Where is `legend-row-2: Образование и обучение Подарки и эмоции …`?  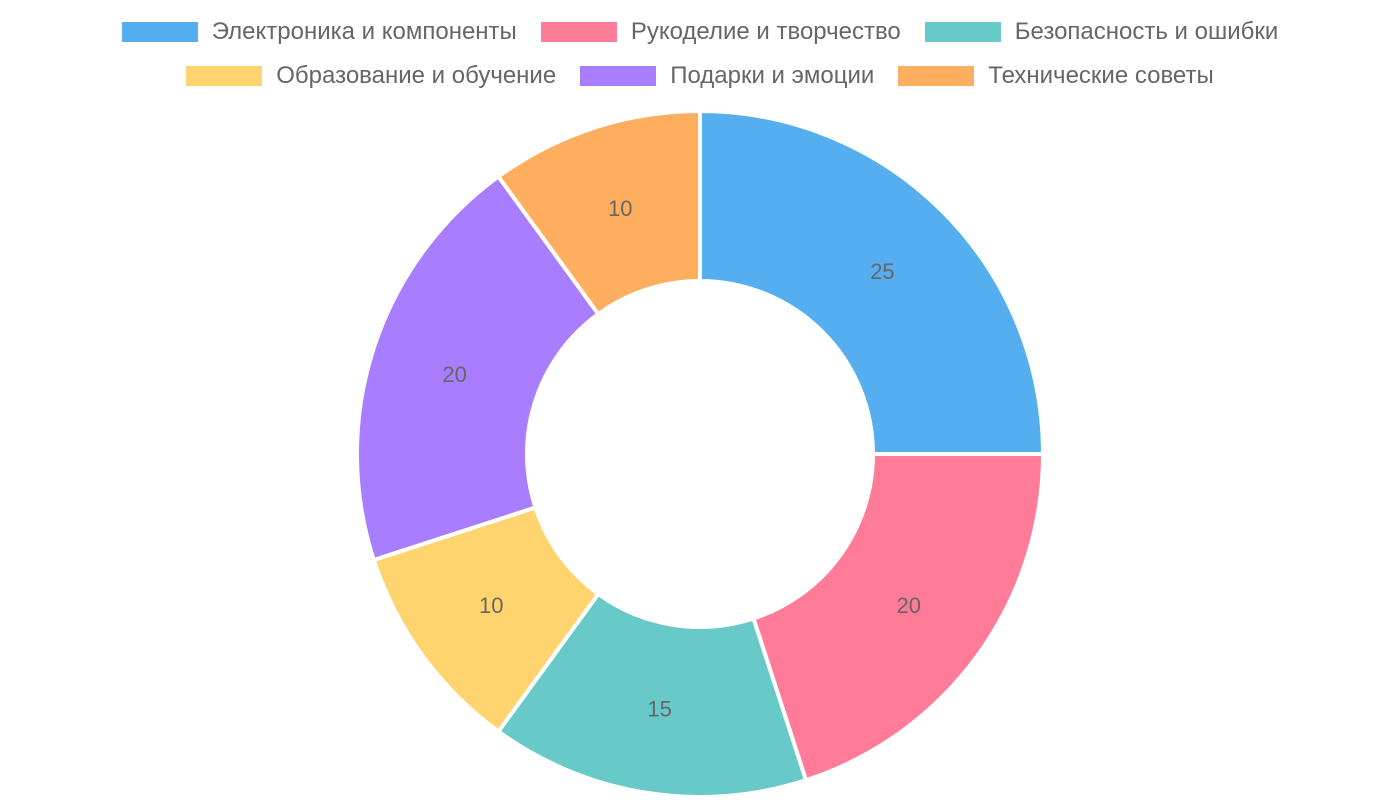 legend-row-2: Образование и обучение Подарки и эмоции … is located at coordinates (700, 76).